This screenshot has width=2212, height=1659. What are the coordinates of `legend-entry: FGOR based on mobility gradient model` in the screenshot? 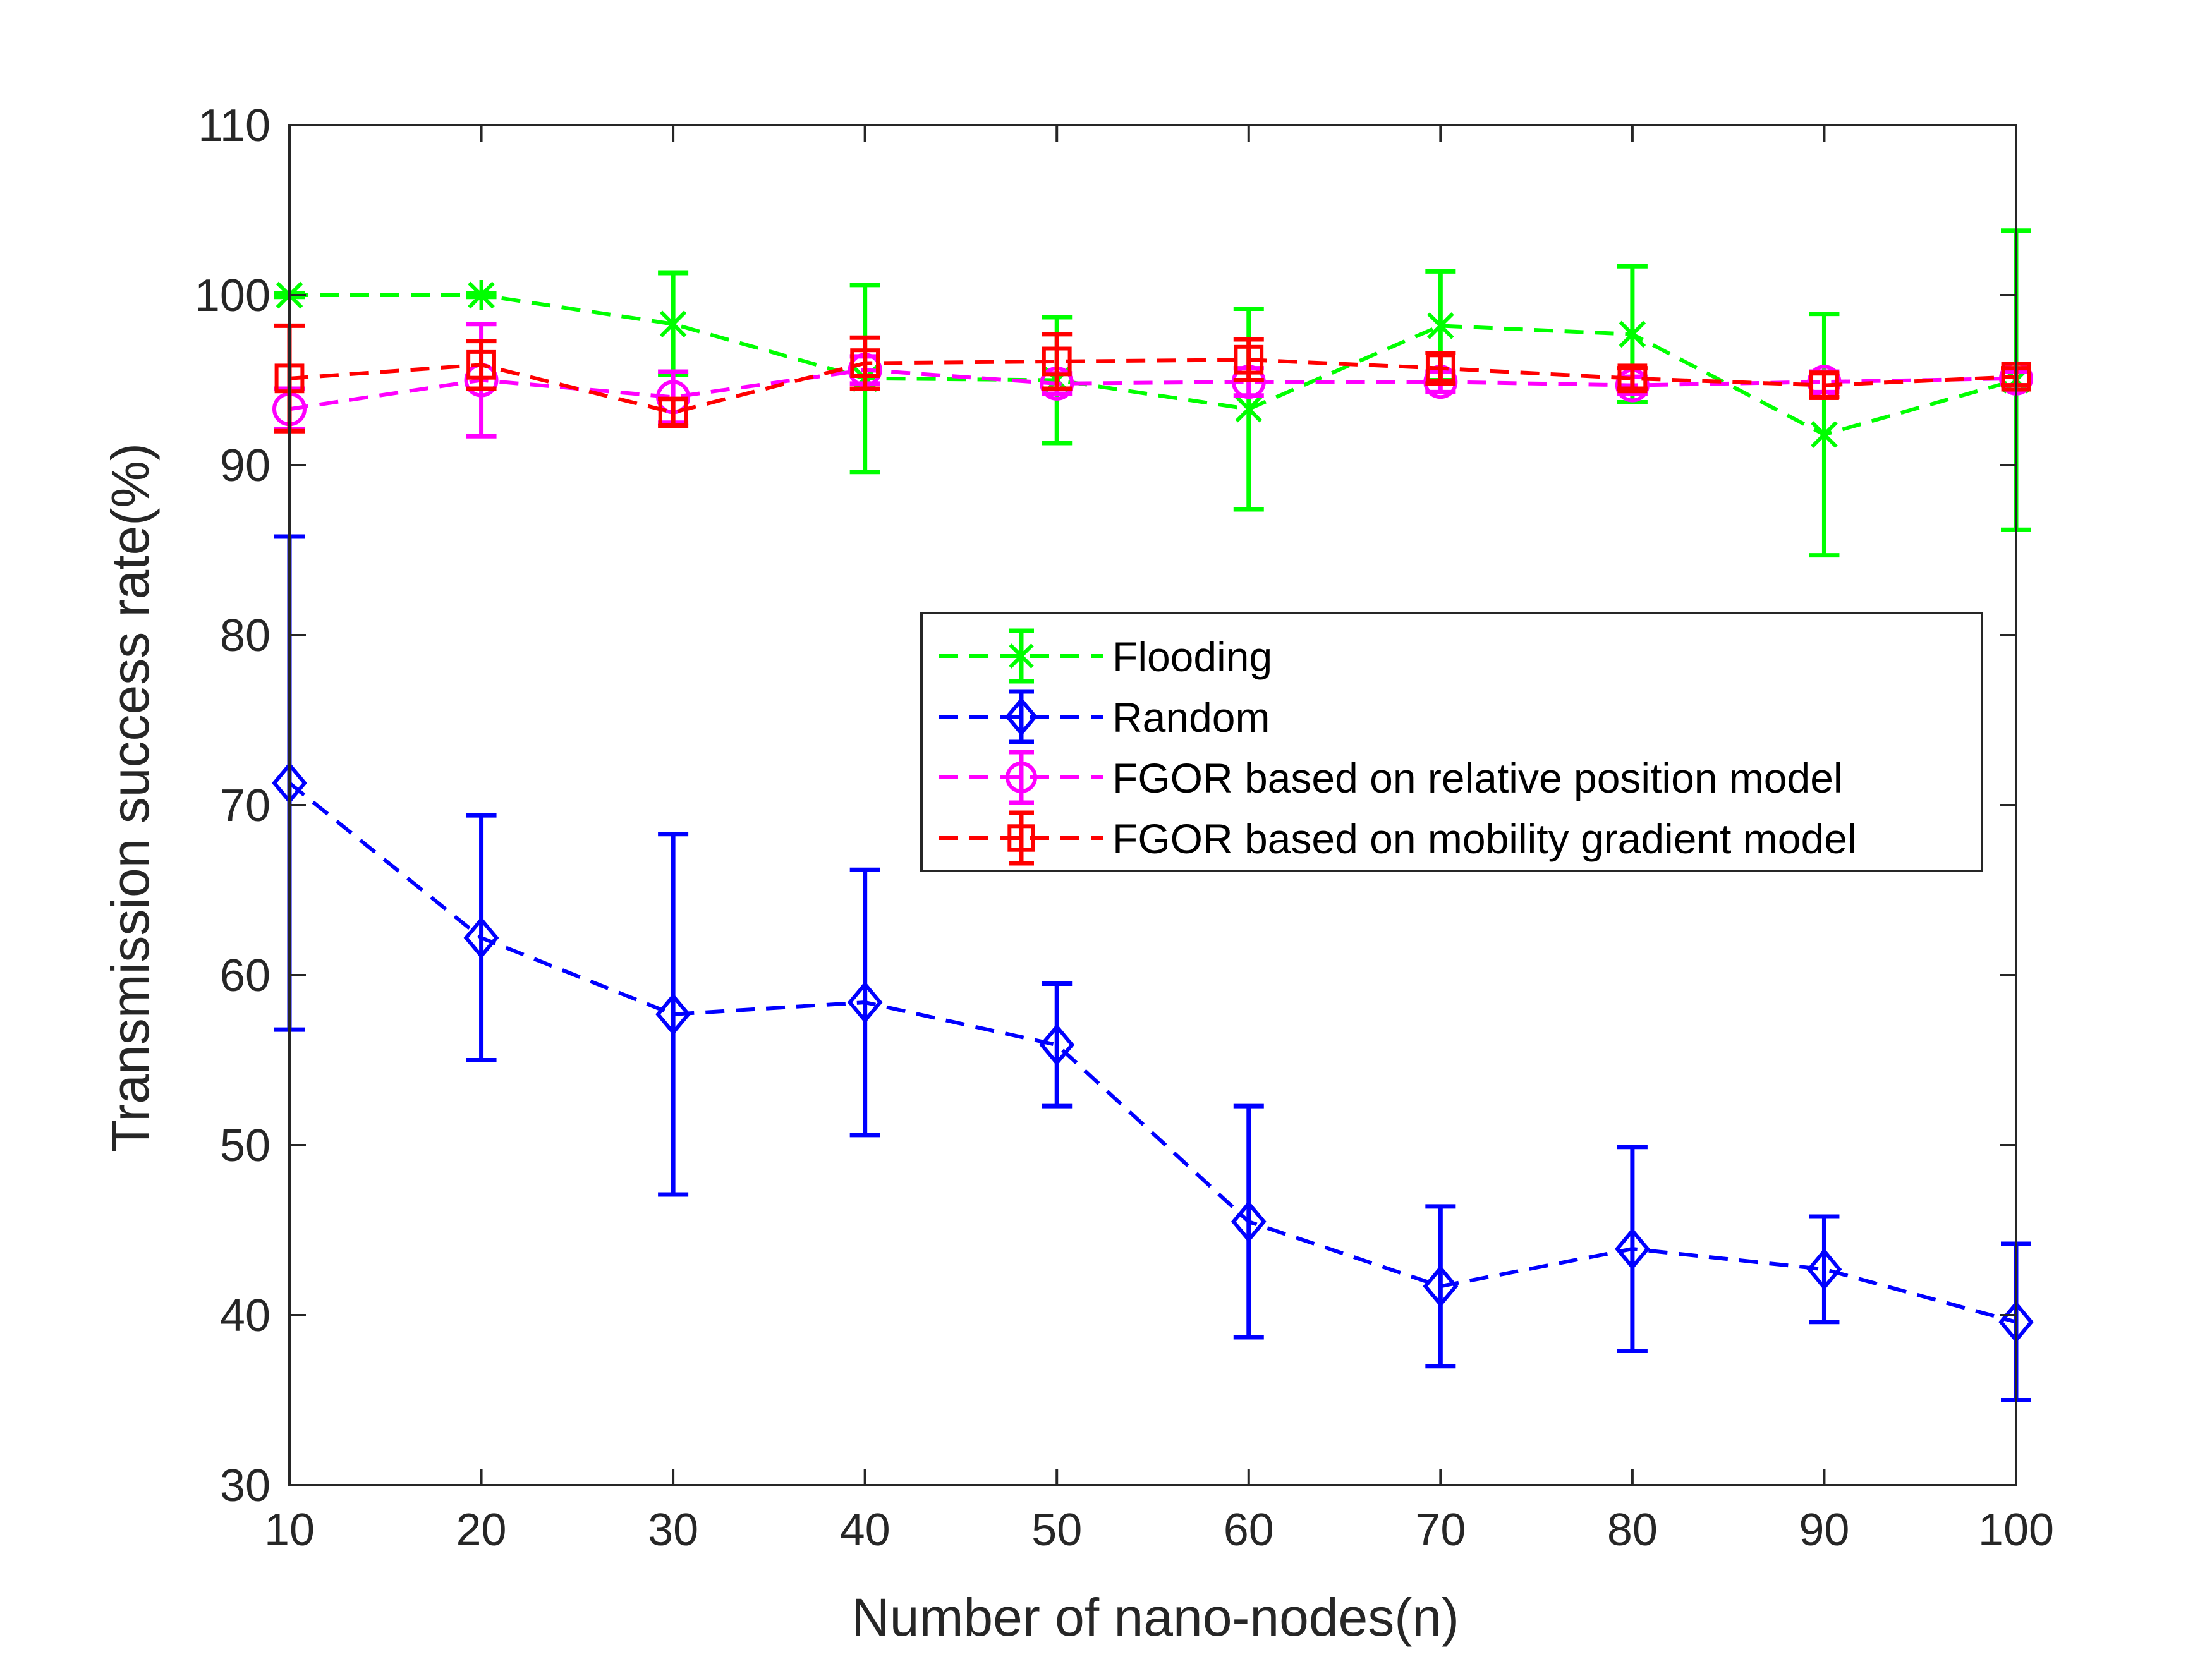 It's located at (1398, 838).